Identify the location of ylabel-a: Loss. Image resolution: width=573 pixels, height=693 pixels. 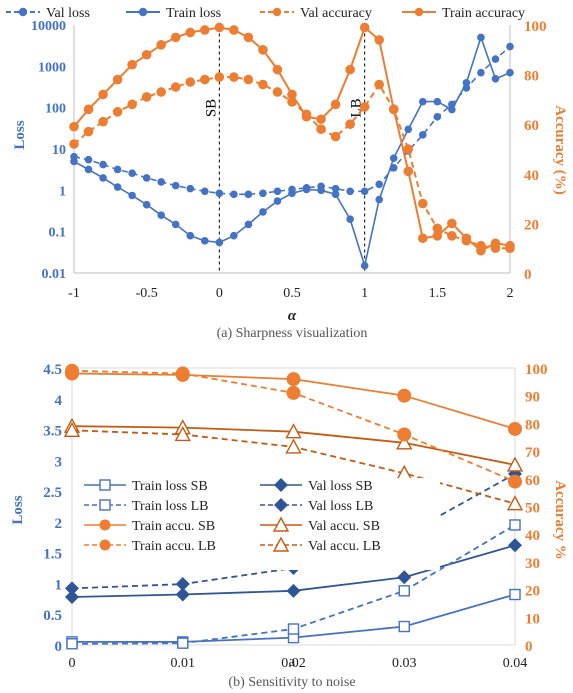
(20, 134).